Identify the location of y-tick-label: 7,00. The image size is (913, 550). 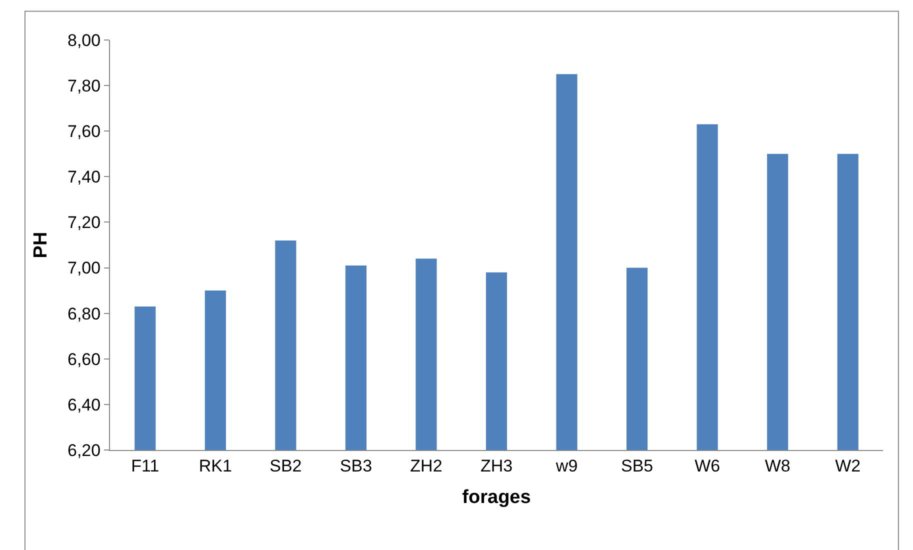
(84, 268).